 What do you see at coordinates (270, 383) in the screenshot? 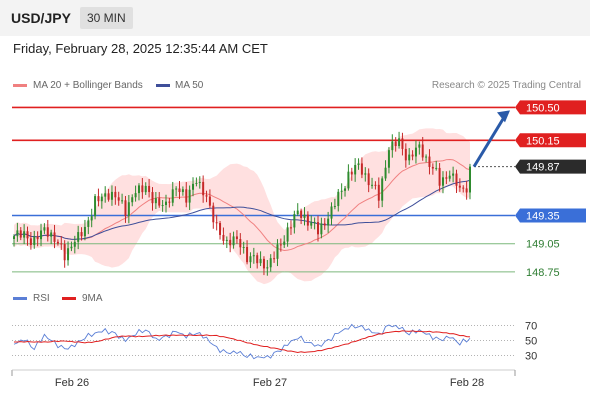
I see `x-tick-label-2: Feb 27` at bounding box center [270, 383].